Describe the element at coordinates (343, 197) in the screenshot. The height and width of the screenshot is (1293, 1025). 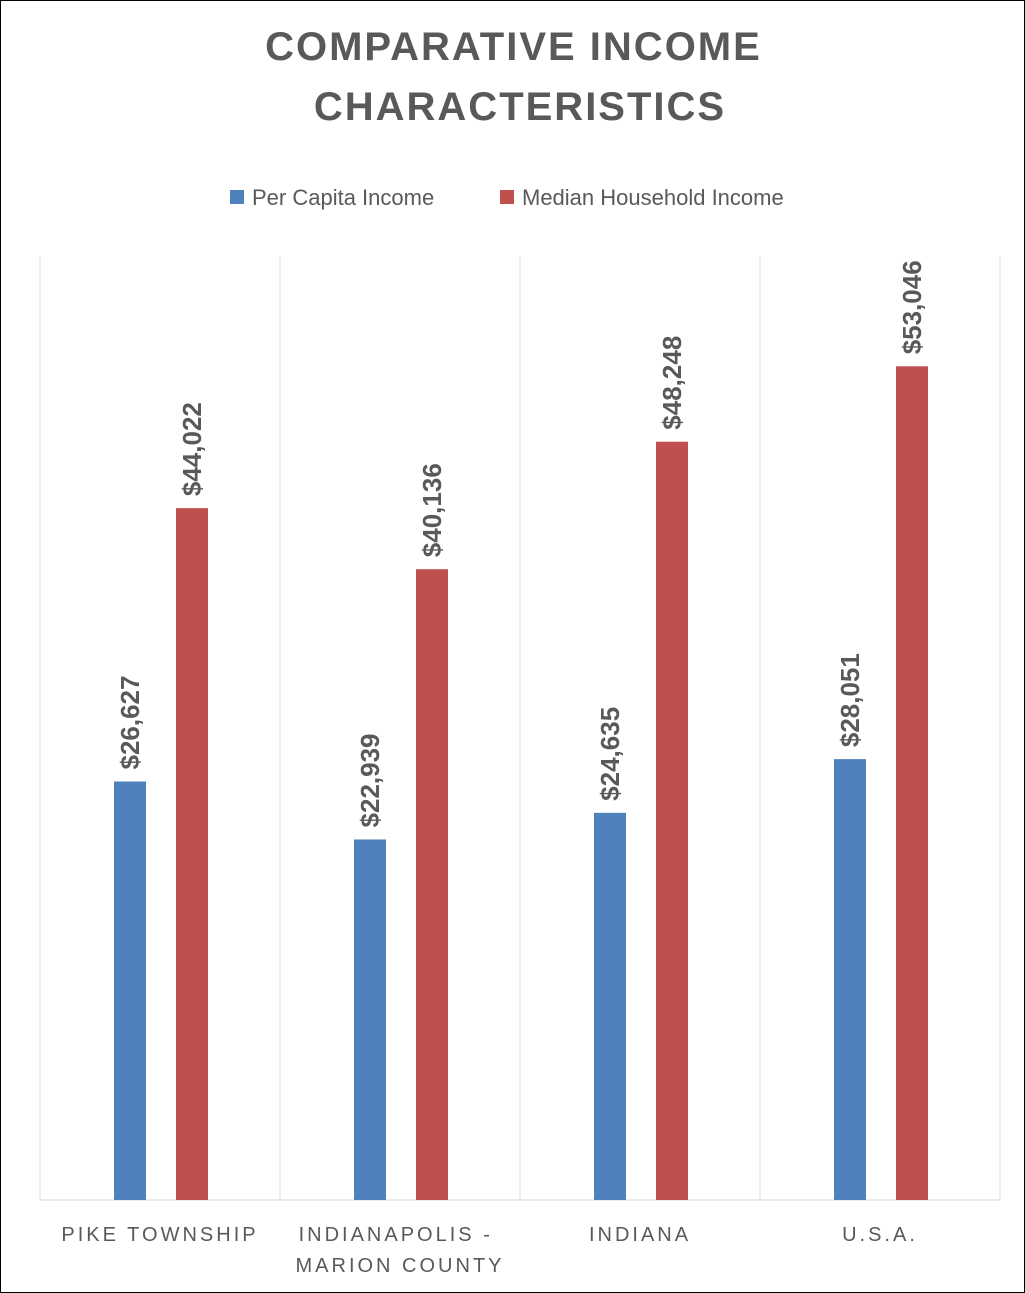
I see `legend-label: Per Capita Income` at that location.